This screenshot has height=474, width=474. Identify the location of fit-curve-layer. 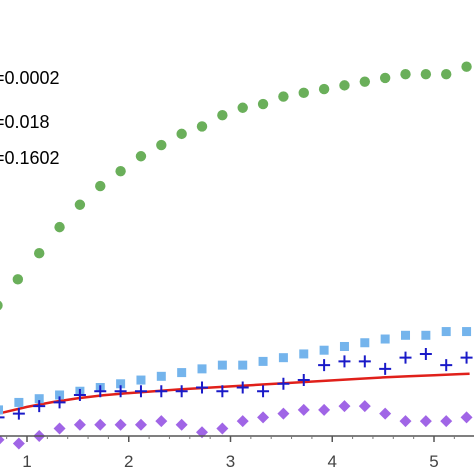
(235, 393).